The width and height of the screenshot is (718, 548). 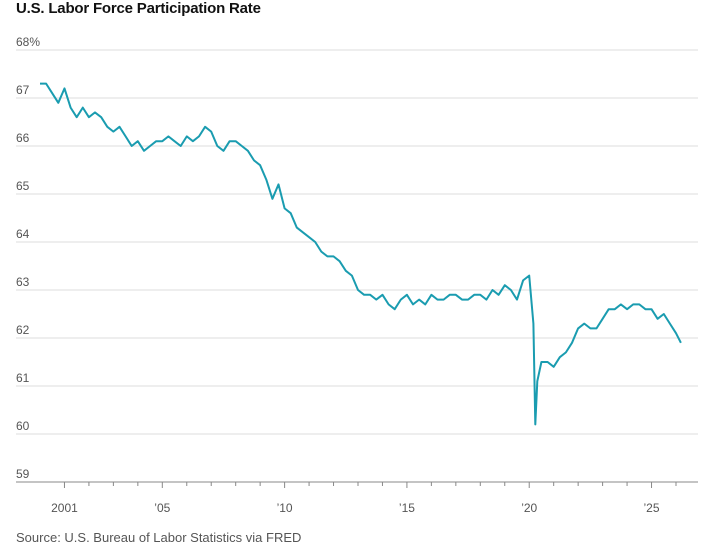 I want to click on y-tick-label: 61, so click(x=23, y=378).